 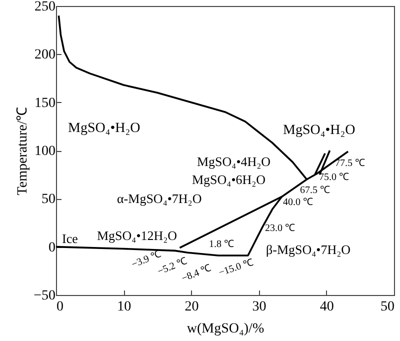 I want to click on y-tick-label: −50, so click(x=45, y=296).